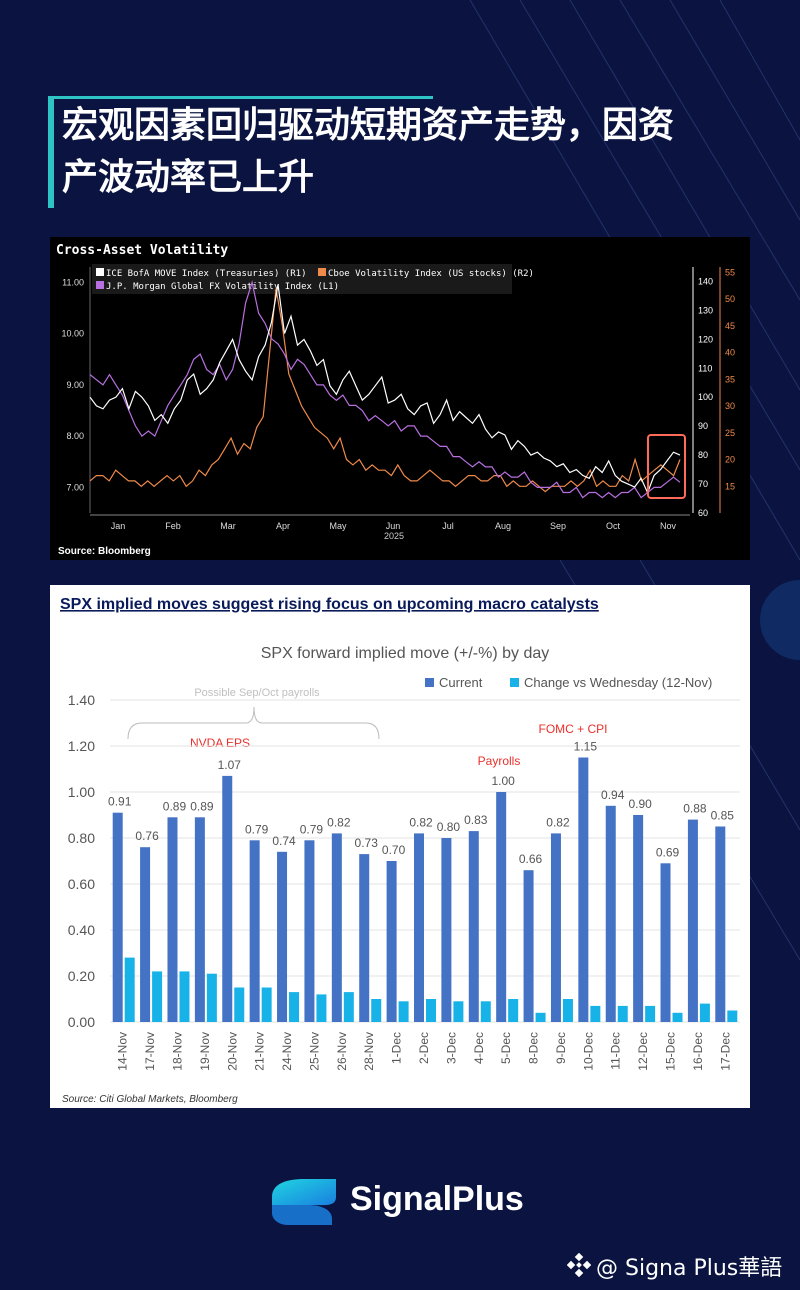 The height and width of the screenshot is (1290, 800). Describe the element at coordinates (150, 1099) in the screenshot. I see `chart-source: Source: Citi Global Markets, Bloomberg` at that location.